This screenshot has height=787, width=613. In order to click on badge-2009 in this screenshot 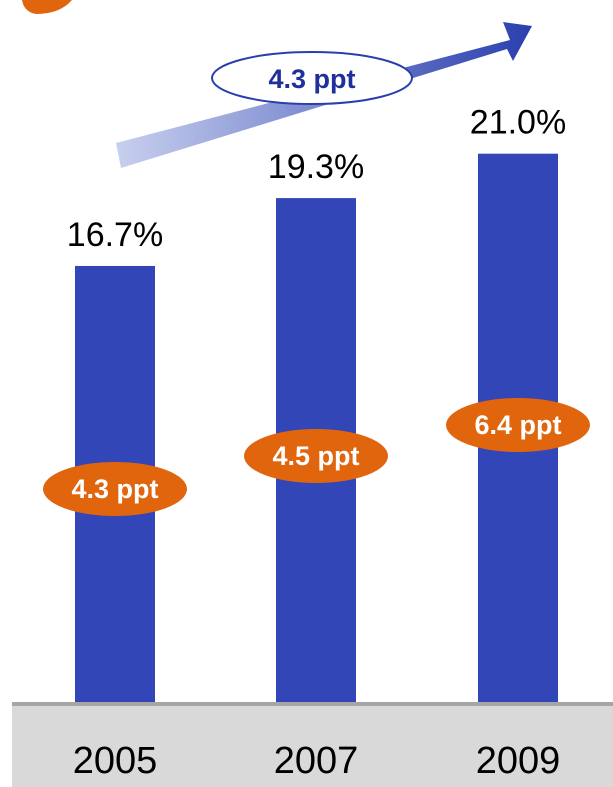, I will do `click(518, 425)`.